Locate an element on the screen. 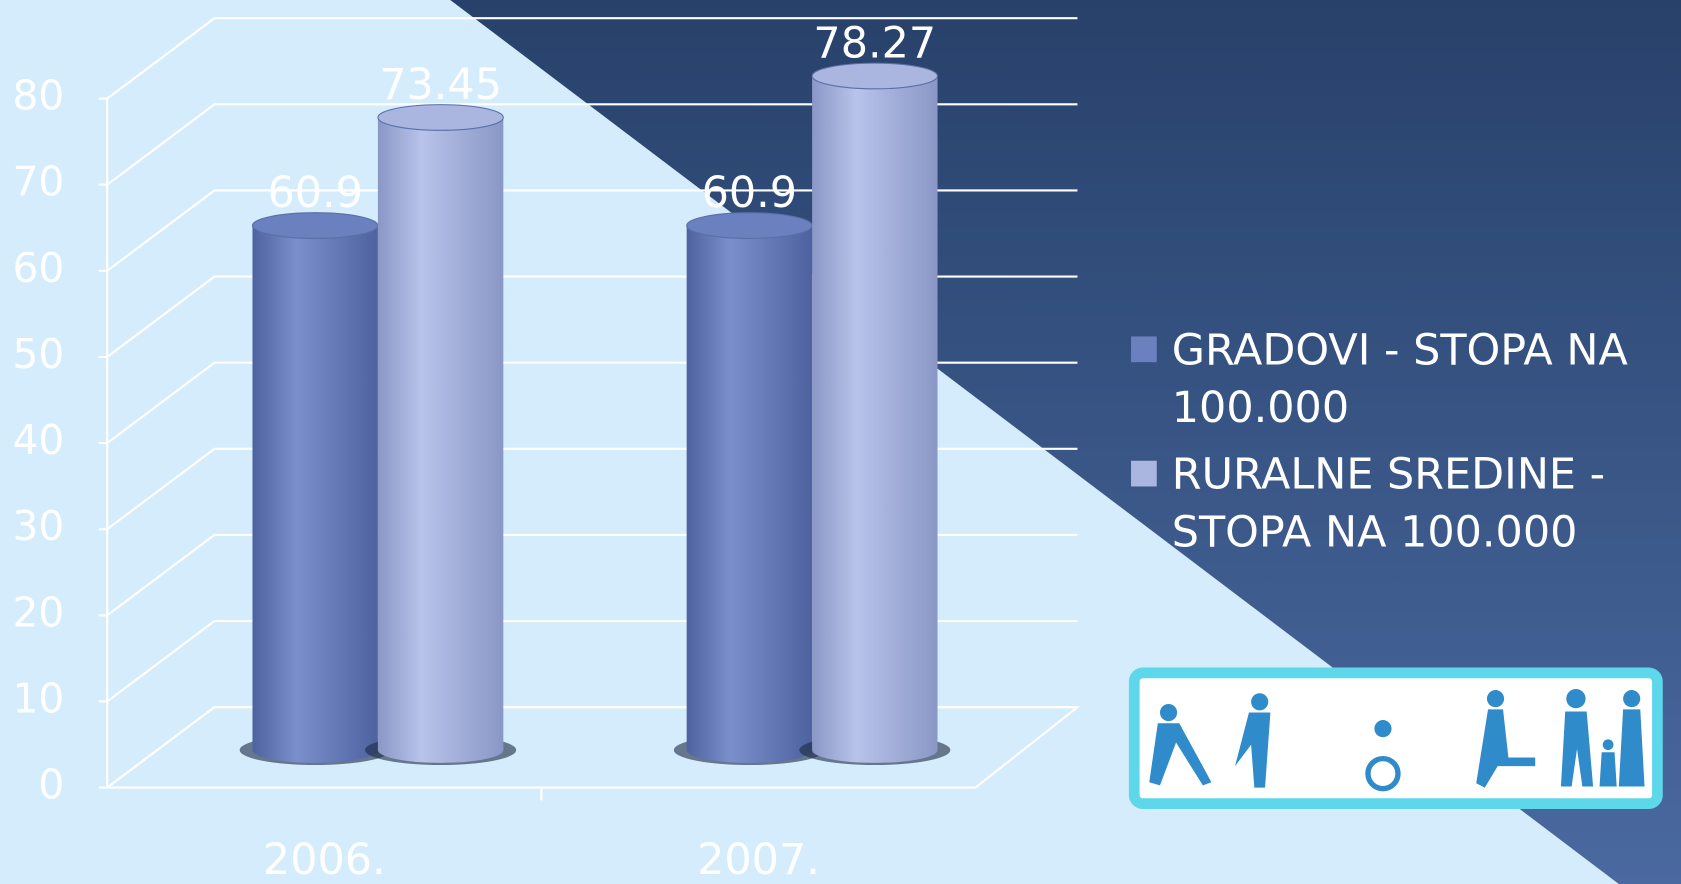  y-tick-label: 80 is located at coordinates (38, 96).